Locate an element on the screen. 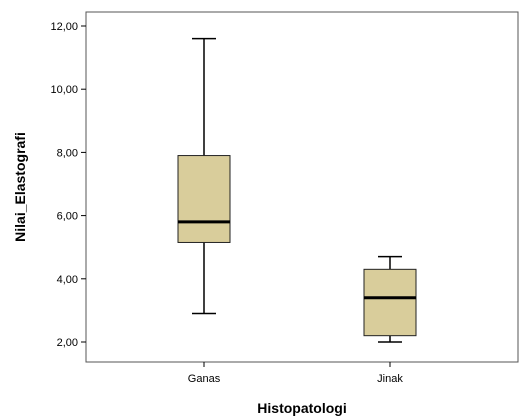 This screenshot has width=519, height=418. y-tick-label: 12,00 is located at coordinates (64, 27).